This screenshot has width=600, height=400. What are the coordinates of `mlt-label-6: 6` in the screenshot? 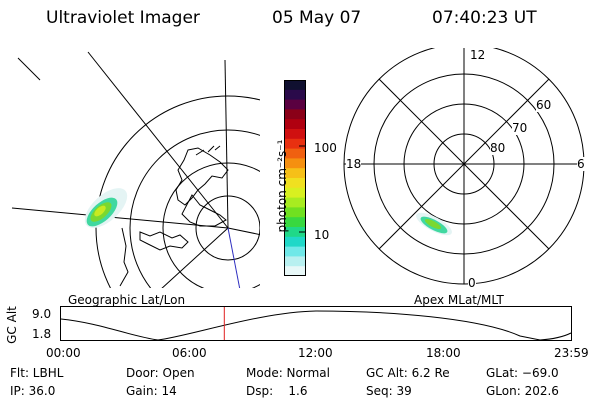 It's located at (581, 164).